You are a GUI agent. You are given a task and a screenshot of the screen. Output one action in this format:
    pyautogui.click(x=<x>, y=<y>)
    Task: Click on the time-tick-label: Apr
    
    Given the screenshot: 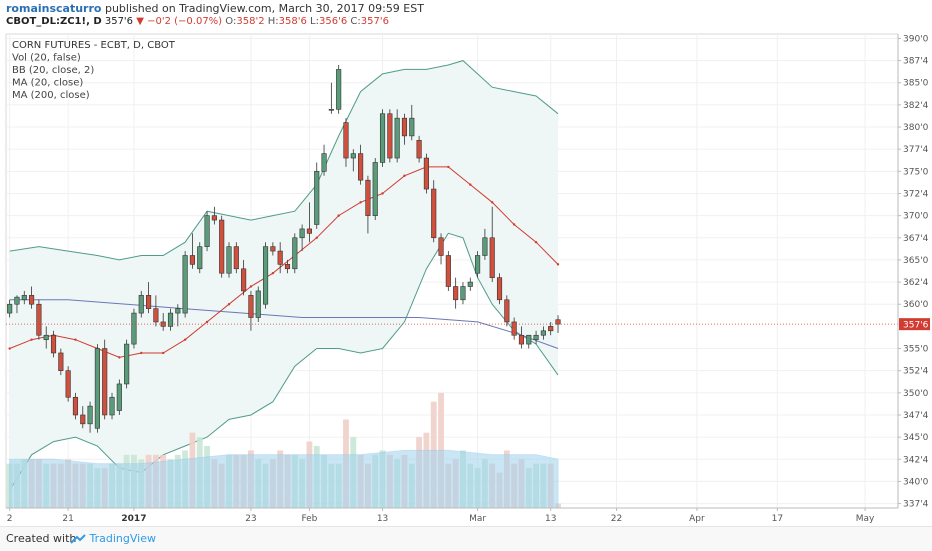 What is the action you would take?
    pyautogui.click(x=697, y=519)
    